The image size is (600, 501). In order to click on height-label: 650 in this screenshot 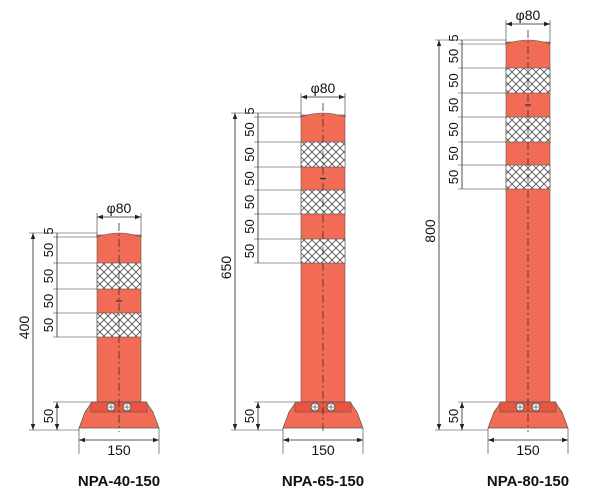, I will do `click(226, 268)`.